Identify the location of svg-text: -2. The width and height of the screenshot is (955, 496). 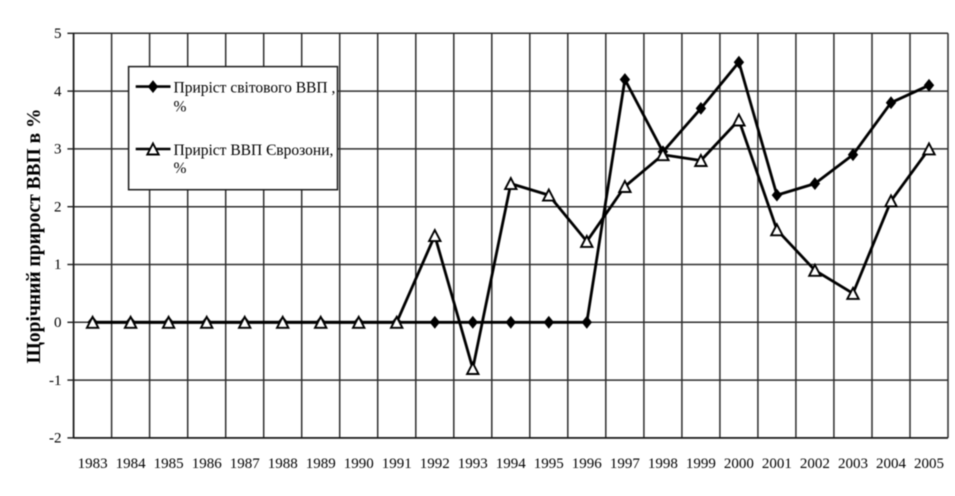
(55, 439).